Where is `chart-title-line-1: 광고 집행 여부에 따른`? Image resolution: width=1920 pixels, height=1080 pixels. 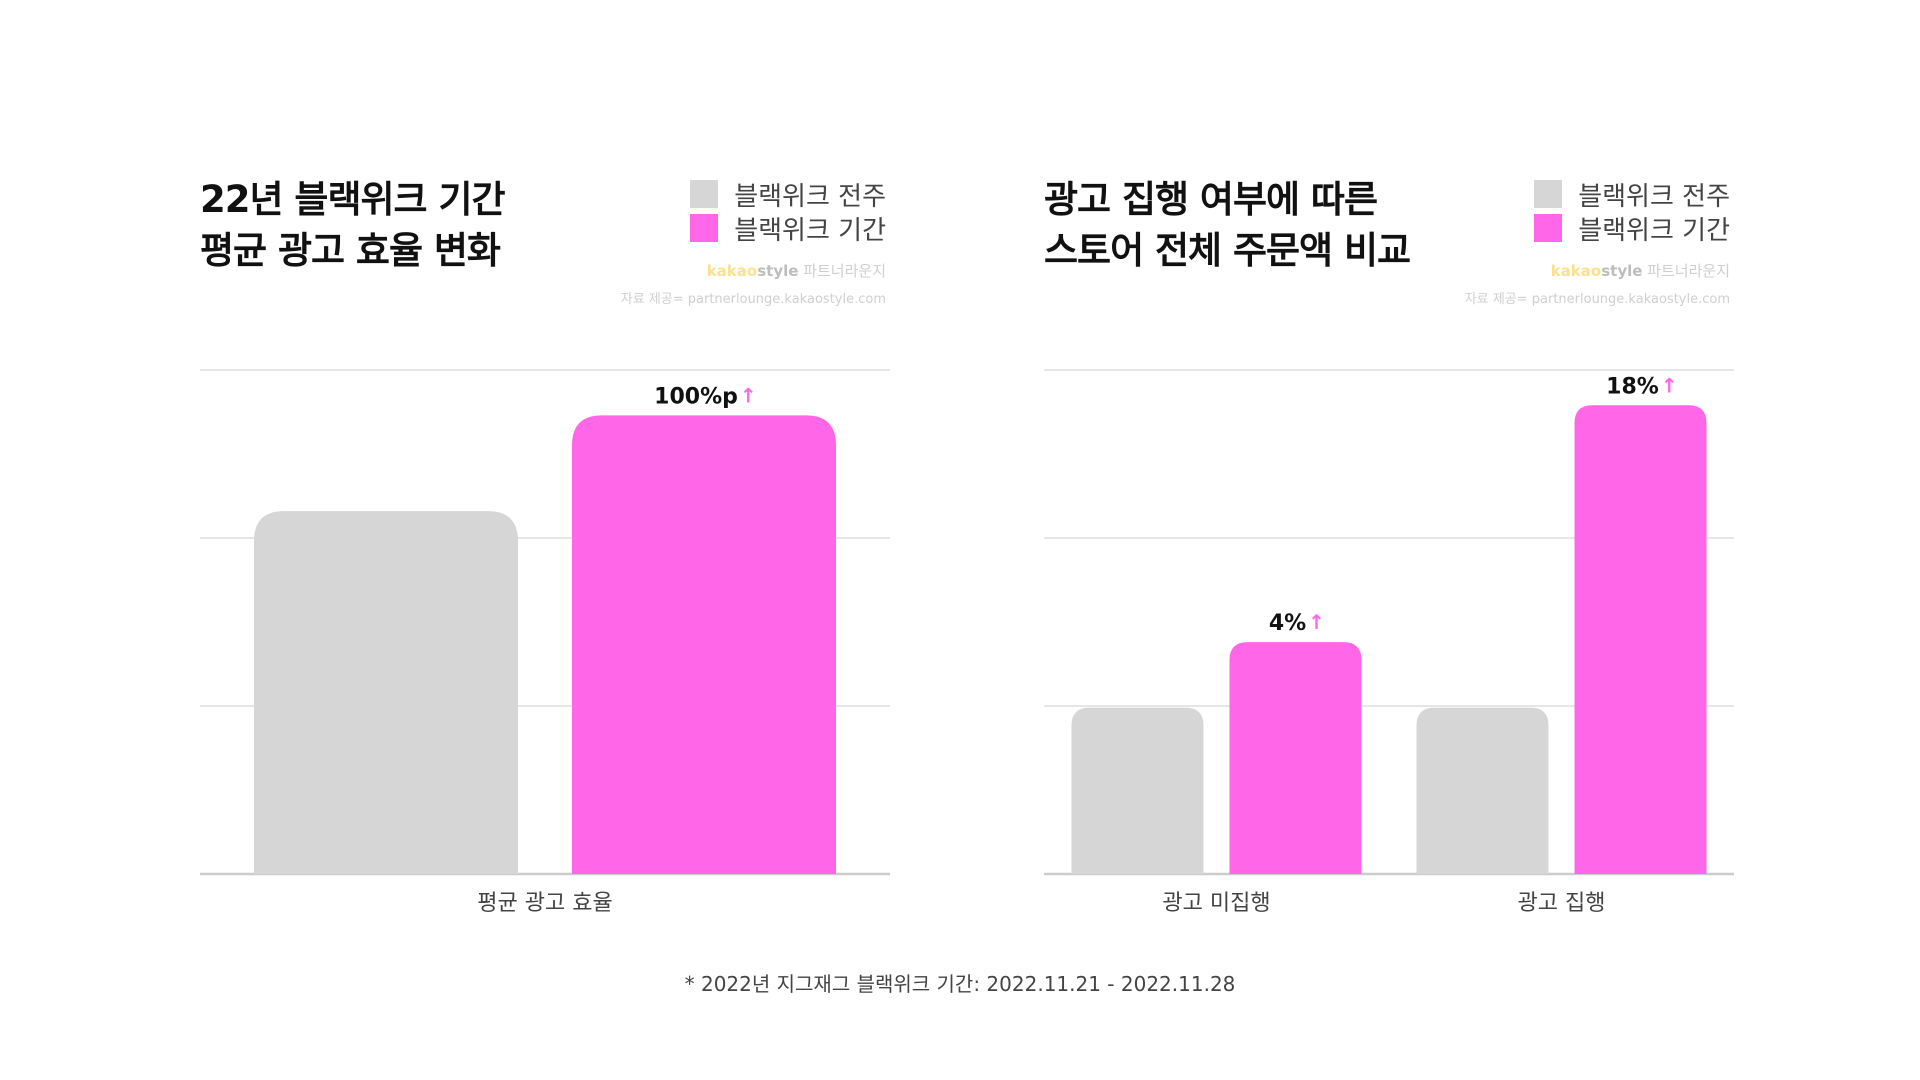 chart-title-line-1: 광고 집행 여부에 따른 is located at coordinates (1211, 199).